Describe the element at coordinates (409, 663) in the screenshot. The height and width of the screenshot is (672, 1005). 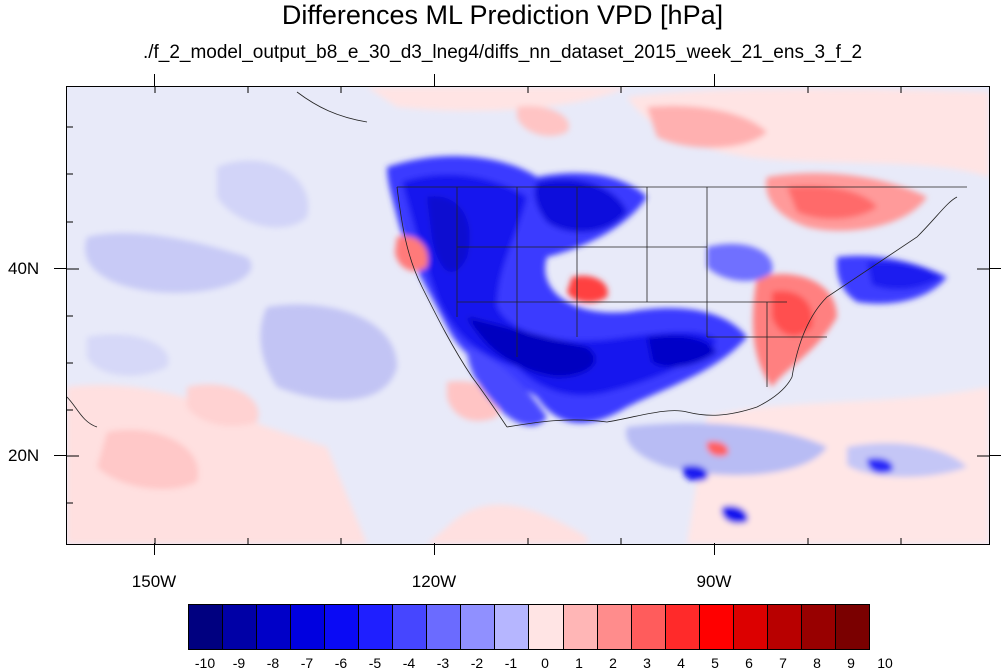
I see `colorbar-tick-label: -4` at that location.